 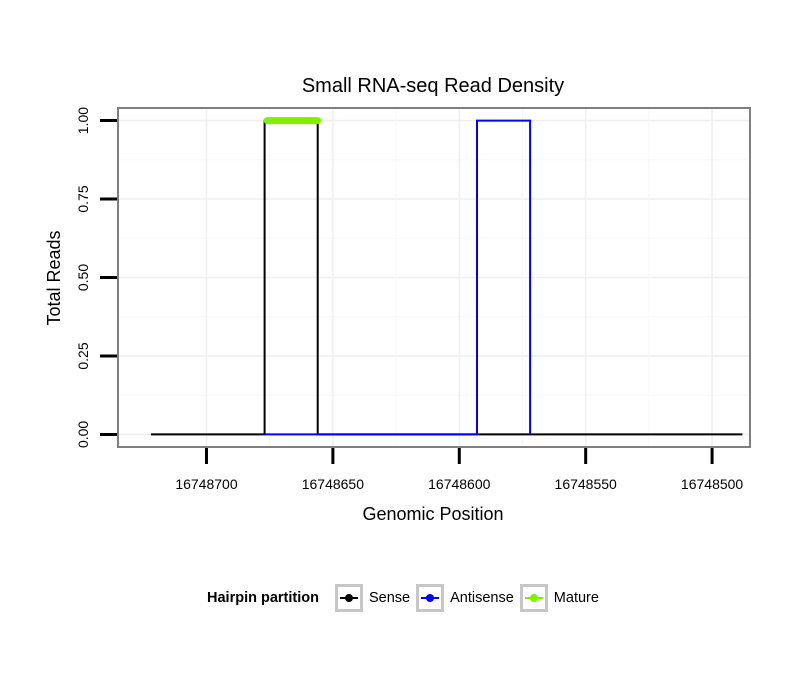 I want to click on y-tick-label: 0.50, so click(x=83, y=277).